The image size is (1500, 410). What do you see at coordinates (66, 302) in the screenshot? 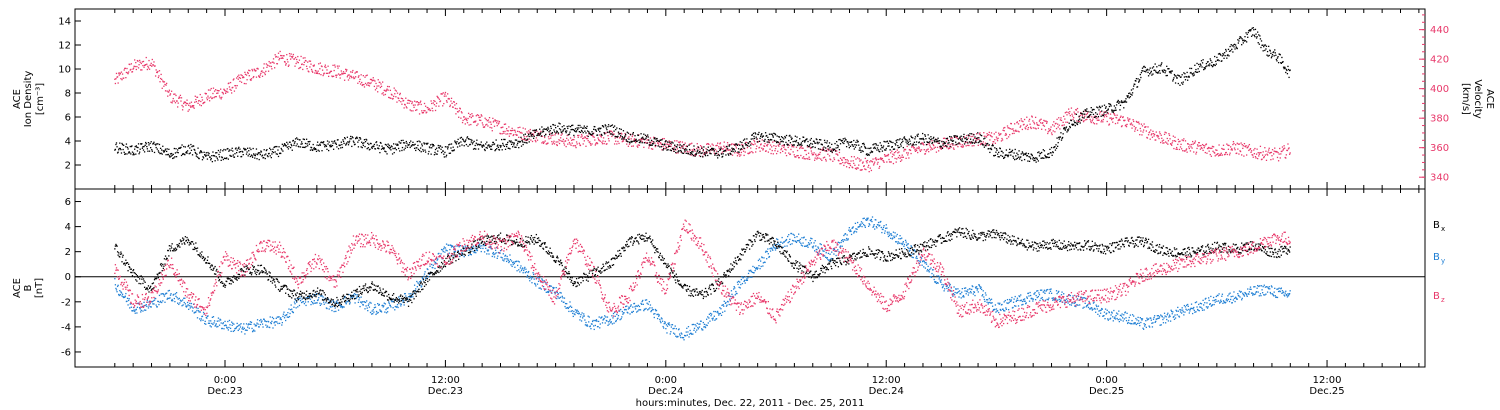
I see `b-tick-label: -2` at bounding box center [66, 302].